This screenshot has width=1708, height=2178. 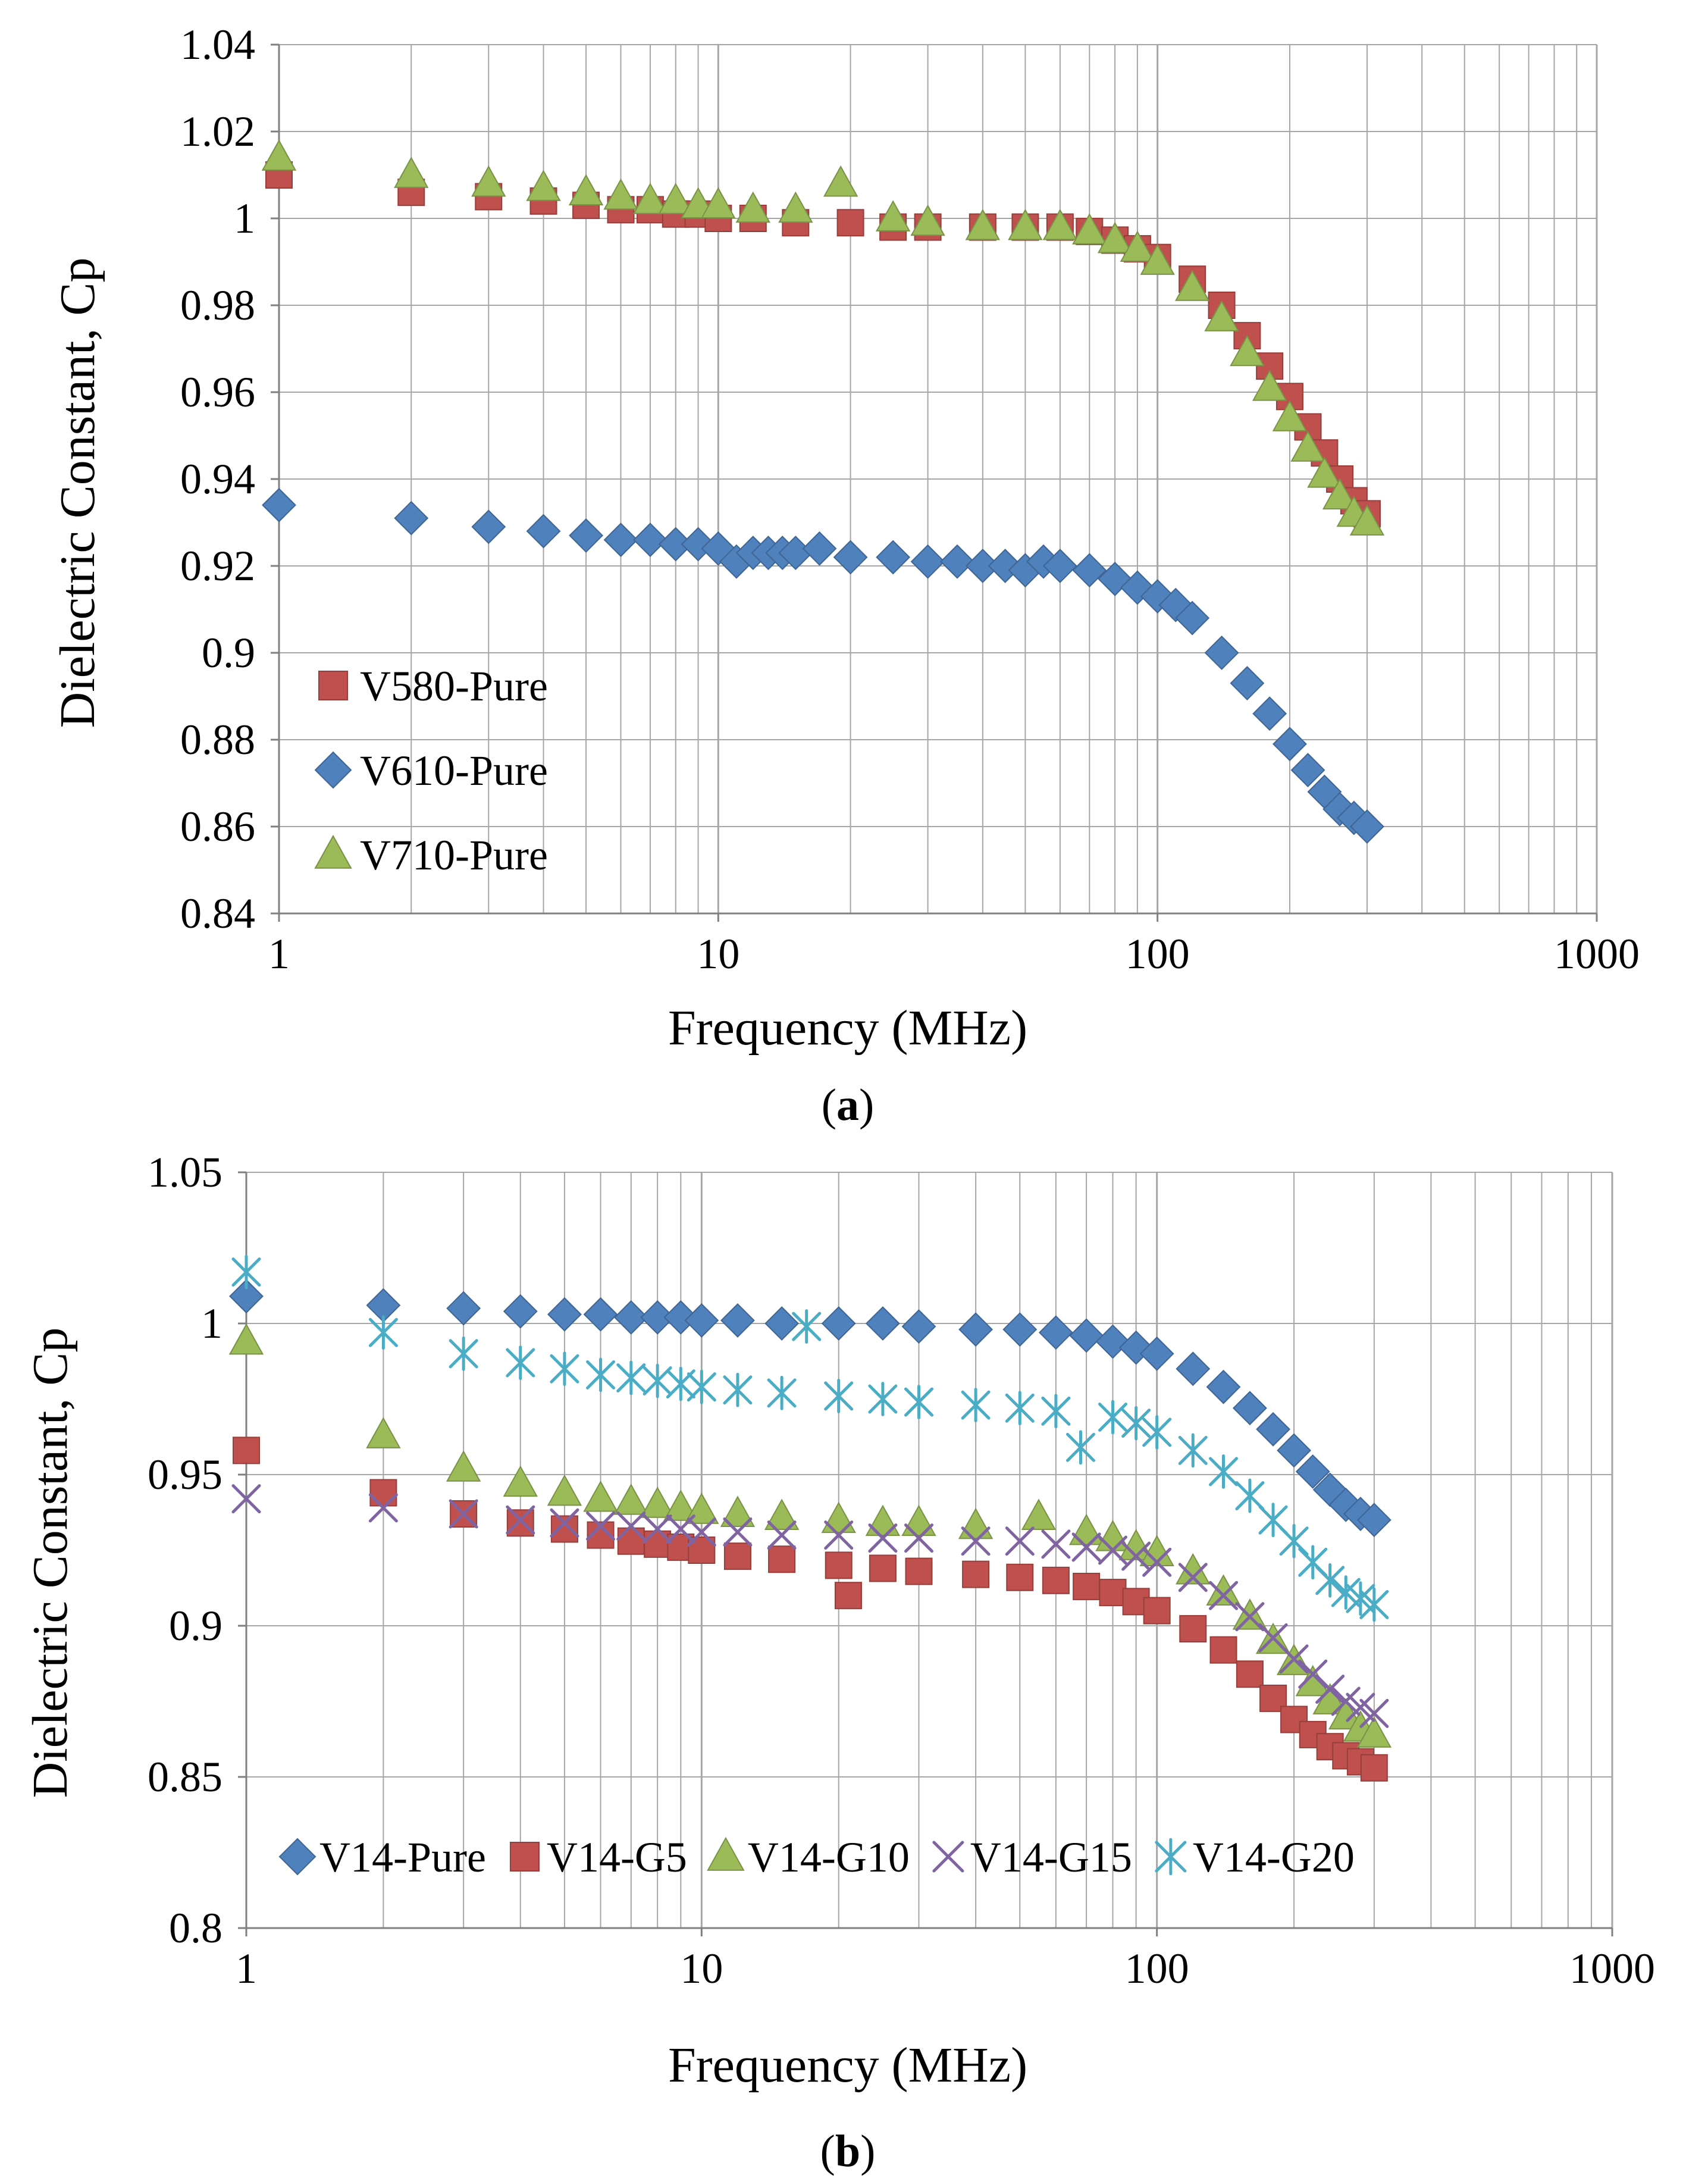 What do you see at coordinates (823, 666) in the screenshot?
I see `series-v610-pure` at bounding box center [823, 666].